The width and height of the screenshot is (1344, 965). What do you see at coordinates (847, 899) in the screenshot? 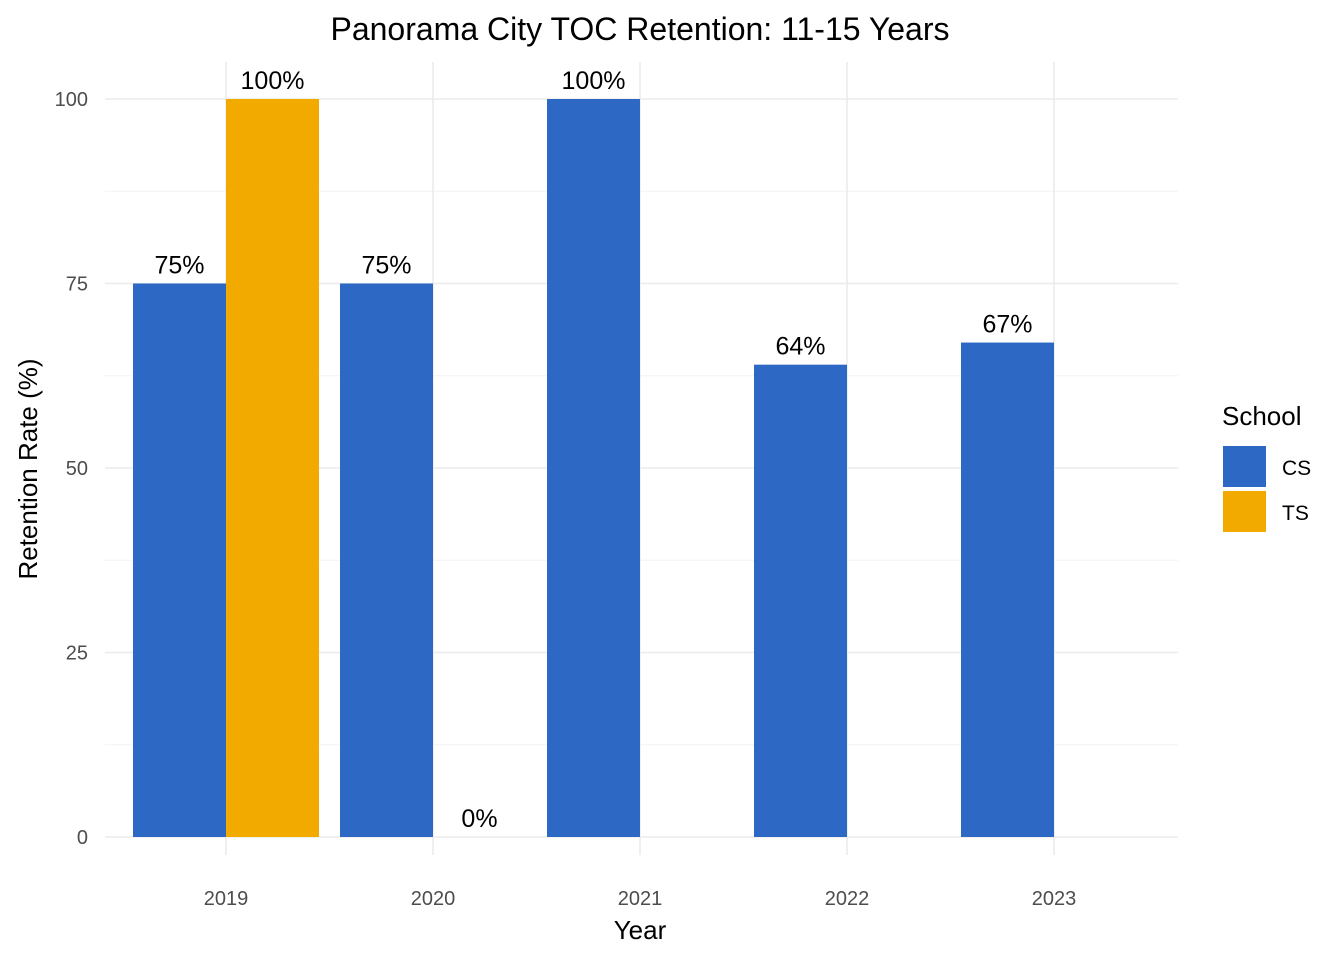
I see `x-tick-label: 2022` at bounding box center [847, 899].